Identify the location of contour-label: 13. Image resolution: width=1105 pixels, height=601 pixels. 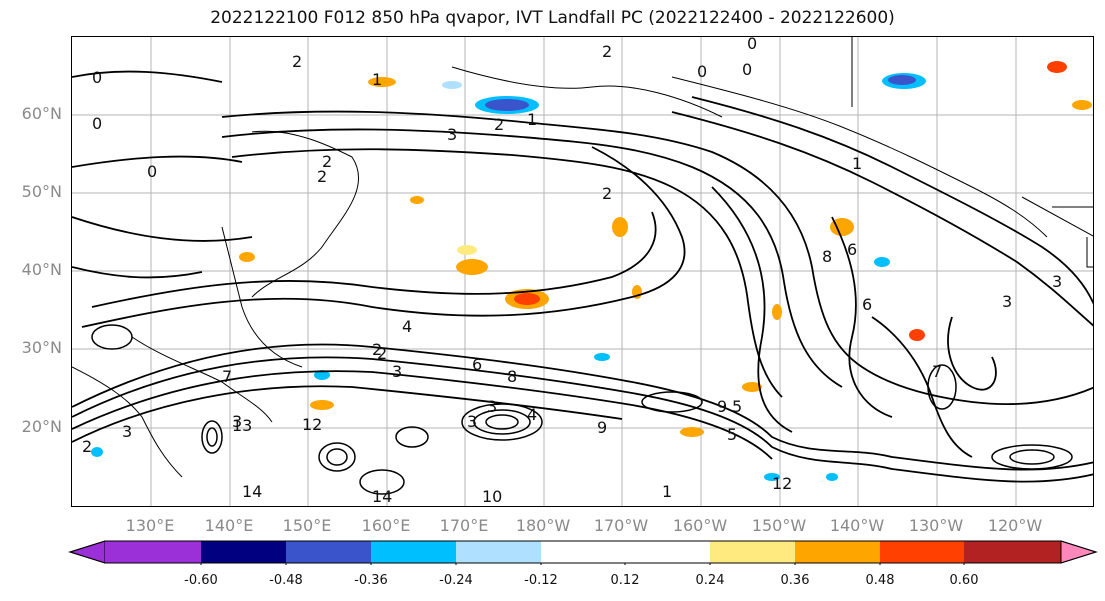
(242, 425).